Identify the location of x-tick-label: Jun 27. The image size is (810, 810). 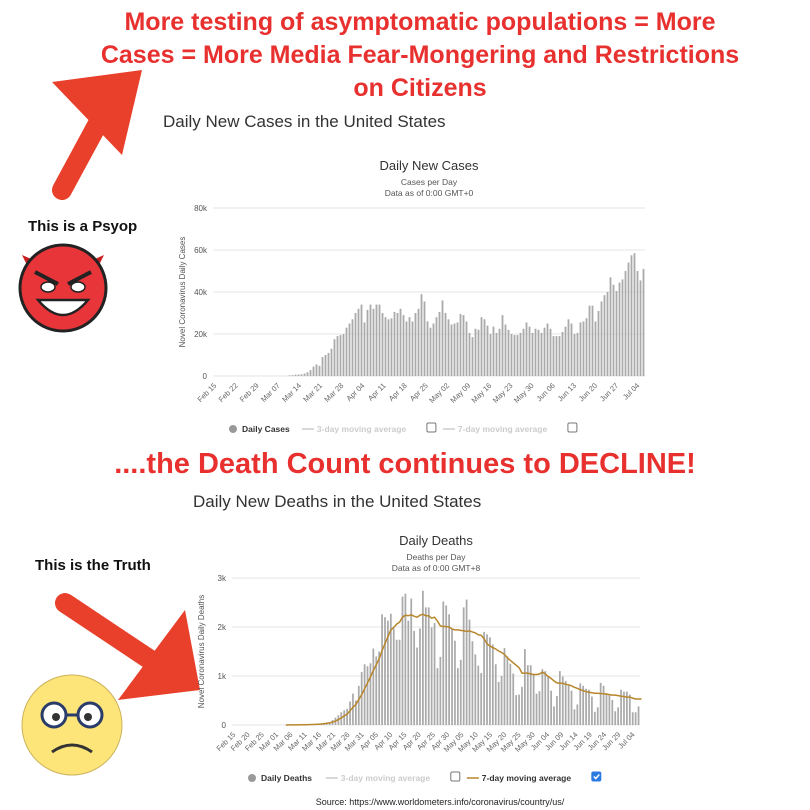
(609, 392).